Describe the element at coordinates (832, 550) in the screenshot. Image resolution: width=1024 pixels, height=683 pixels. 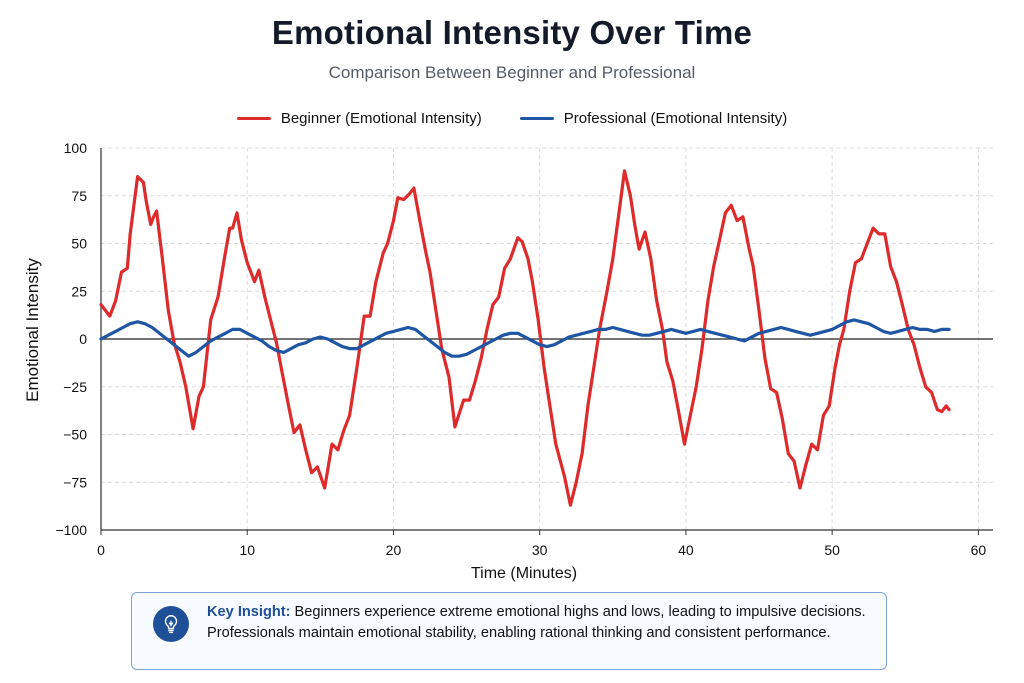
I see `x-tick-label: 50` at that location.